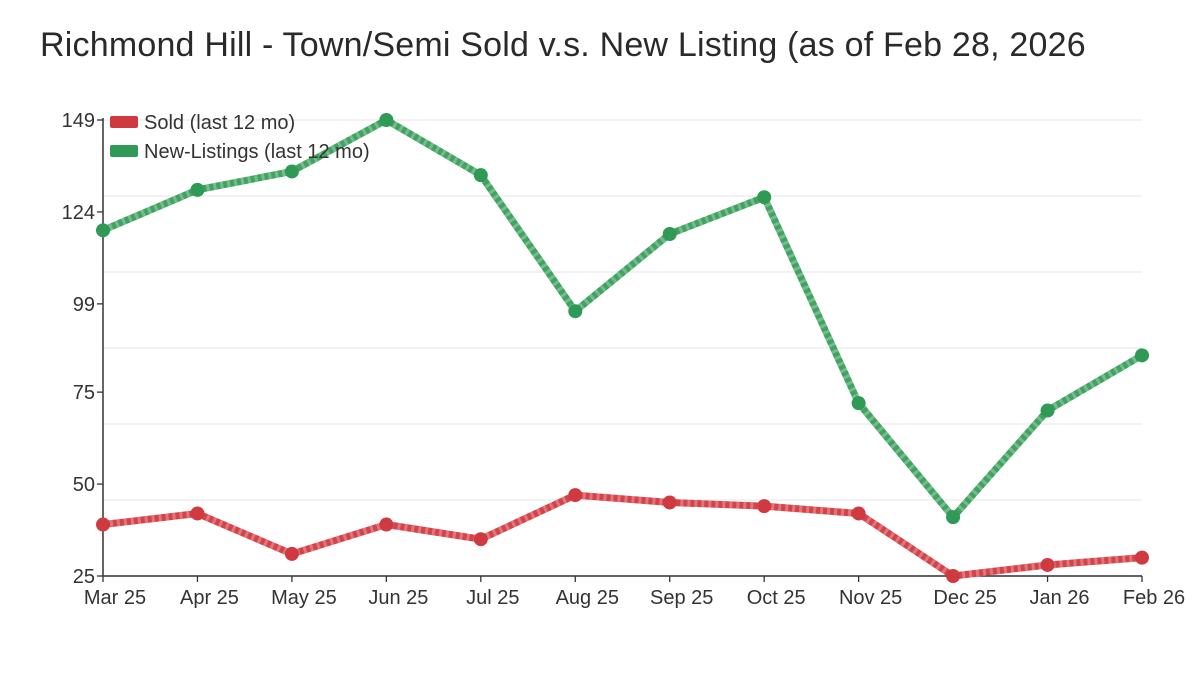 Image resolution: width=1200 pixels, height=675 pixels. What do you see at coordinates (84, 485) in the screenshot?
I see `y-tick-label: 50` at bounding box center [84, 485].